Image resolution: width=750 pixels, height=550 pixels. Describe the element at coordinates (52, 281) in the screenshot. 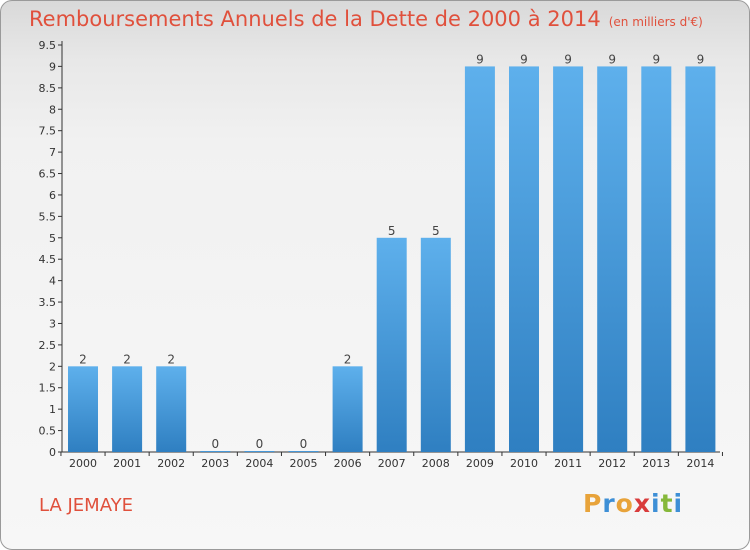

I see `y-tick-label: 4` at that location.